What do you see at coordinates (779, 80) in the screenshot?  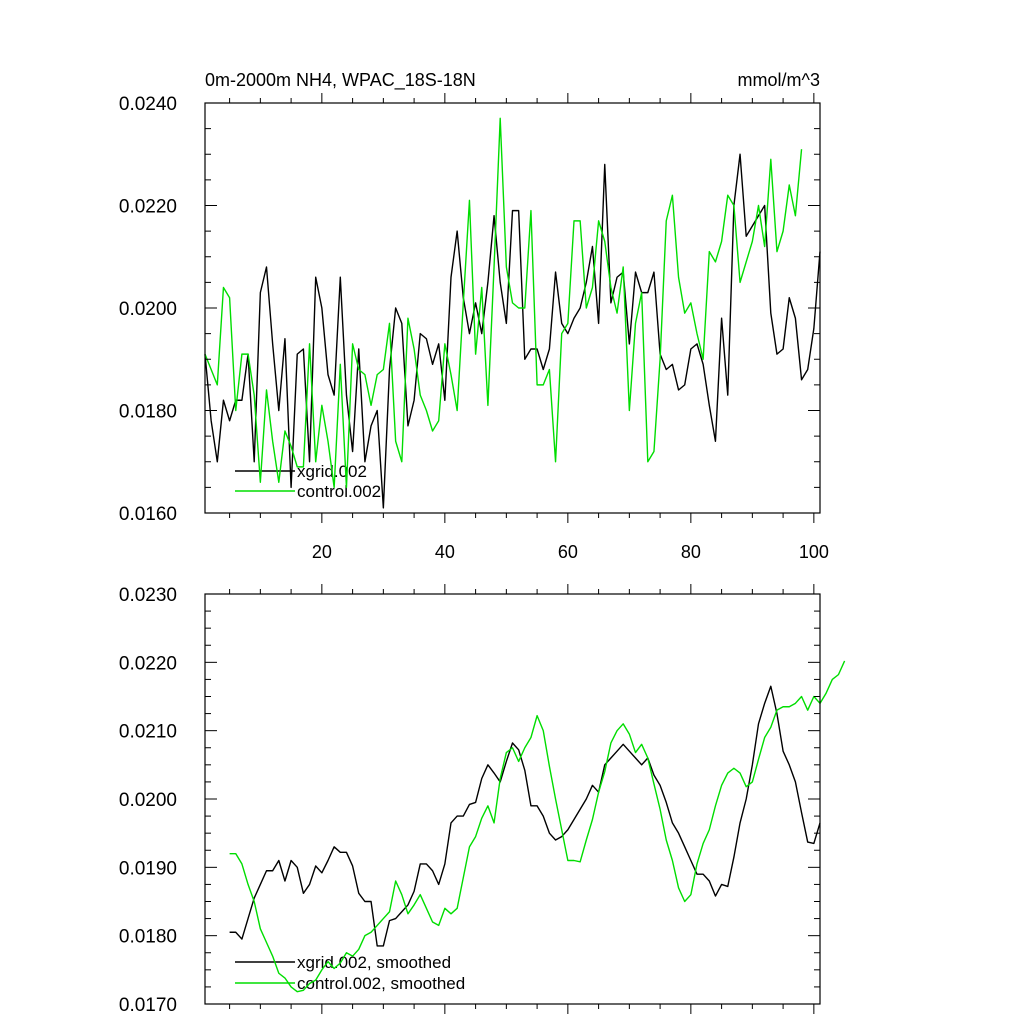 I see `units-label: mmol/m^3` at bounding box center [779, 80].